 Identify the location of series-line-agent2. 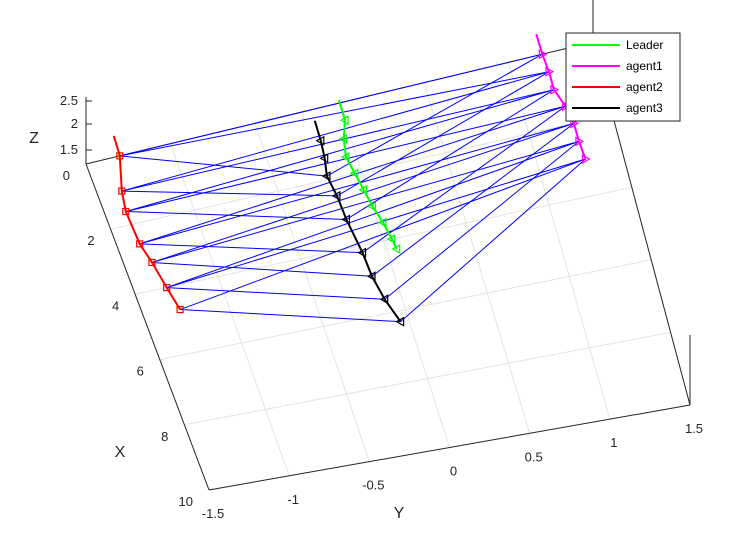
(149, 233).